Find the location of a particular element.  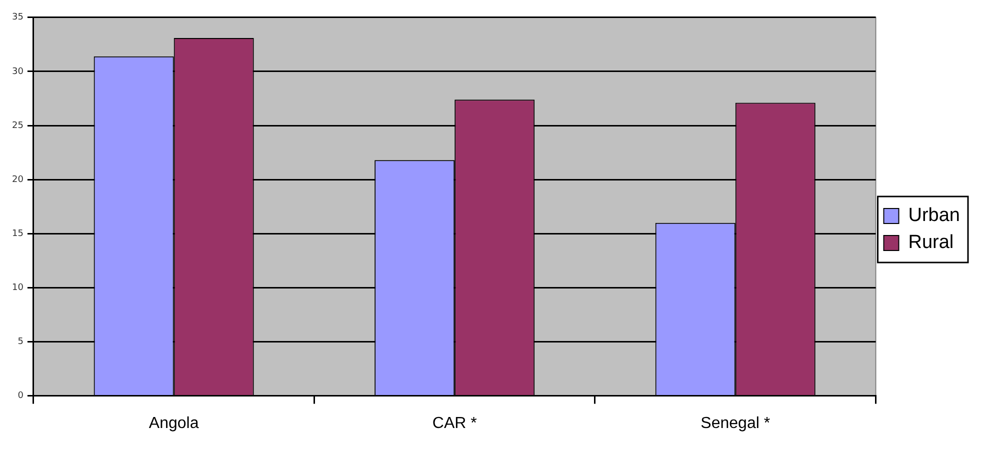

y-tick-label: 5 is located at coordinates (21, 342).